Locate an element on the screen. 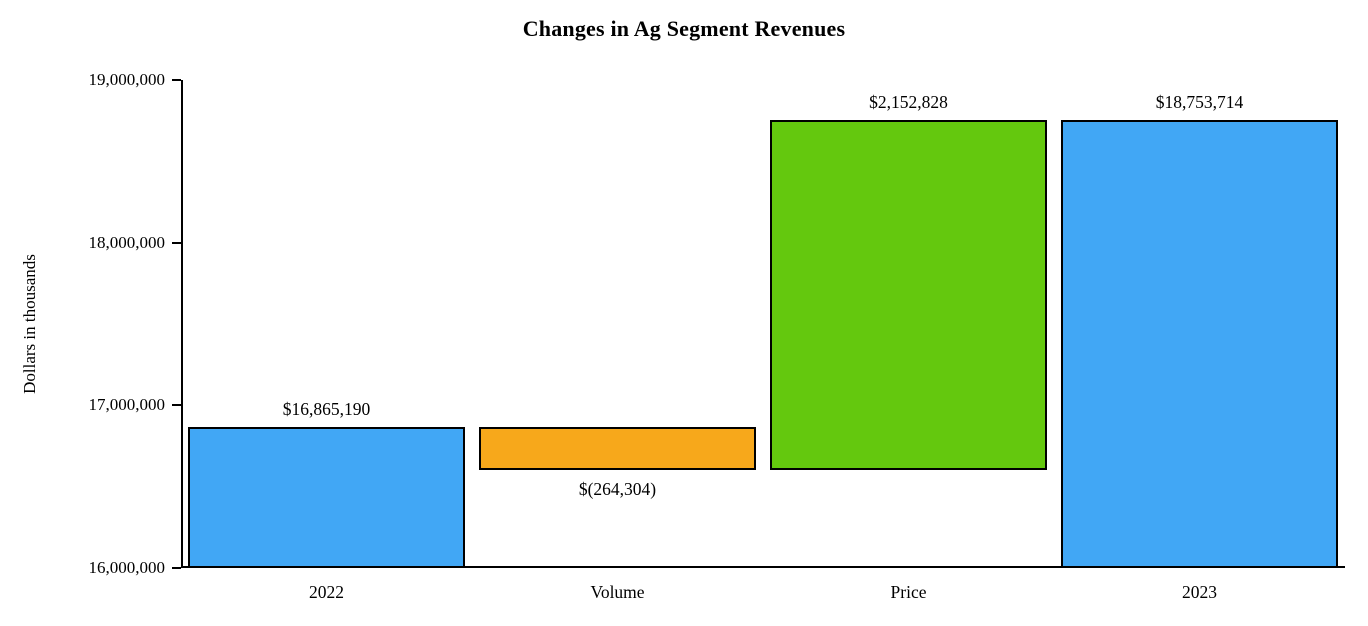 The image size is (1368, 626). y-tick-label: 19,000,000 is located at coordinates (127, 79).